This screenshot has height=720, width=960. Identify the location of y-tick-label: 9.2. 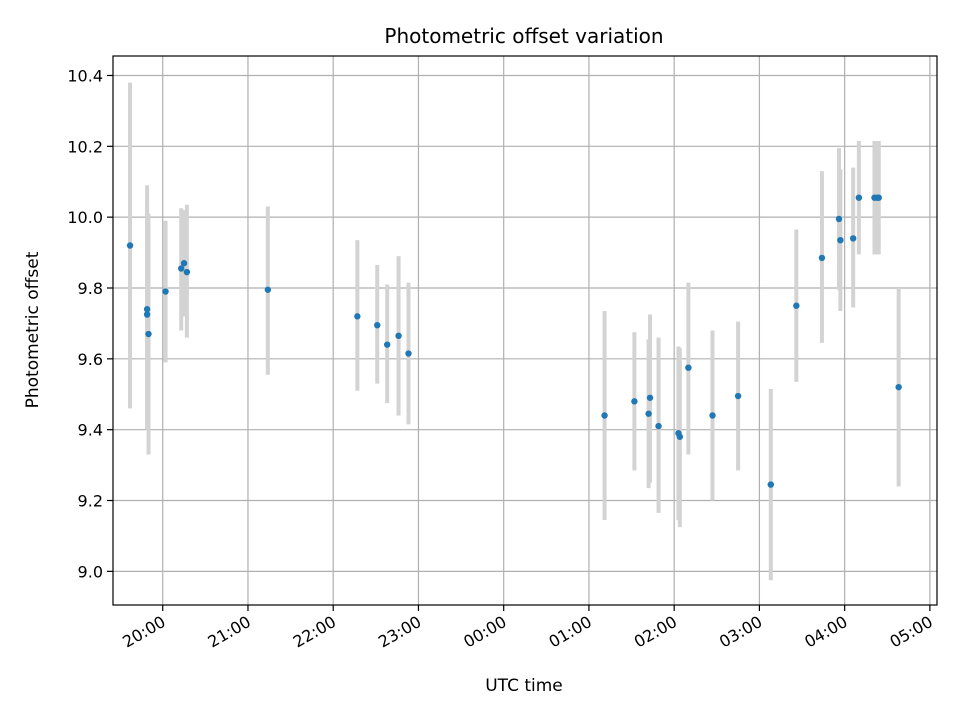
(90, 501).